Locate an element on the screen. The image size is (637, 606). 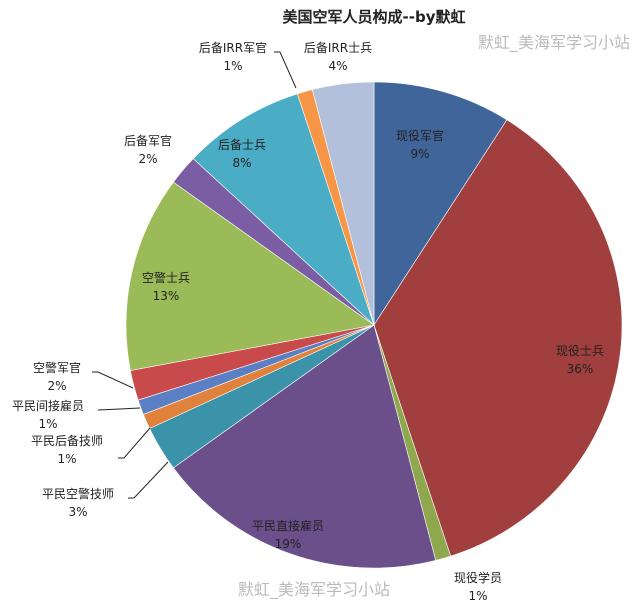
slice-percent-label: 3% is located at coordinates (77, 512).